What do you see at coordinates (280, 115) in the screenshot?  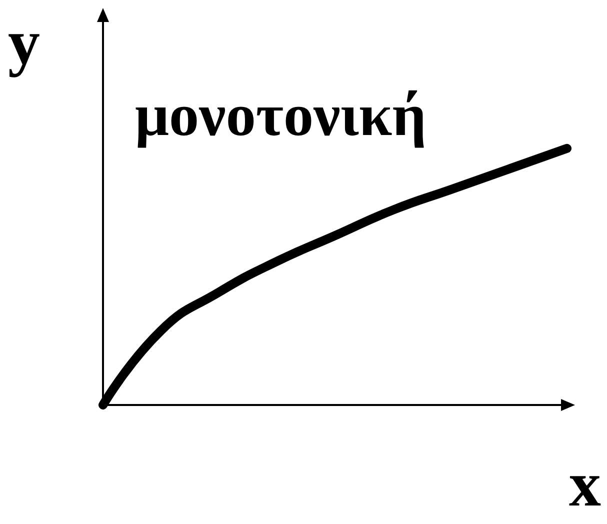 I see `text: μονοτονική` at bounding box center [280, 115].